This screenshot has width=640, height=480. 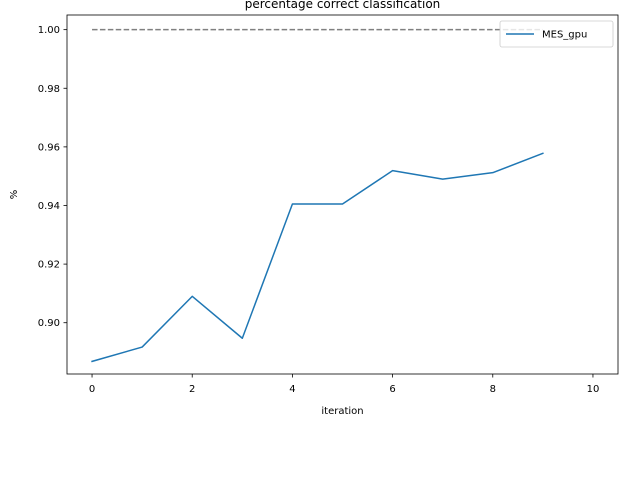 What do you see at coordinates (343, 5) in the screenshot?
I see `chart-title: percentage correct classification` at bounding box center [343, 5].